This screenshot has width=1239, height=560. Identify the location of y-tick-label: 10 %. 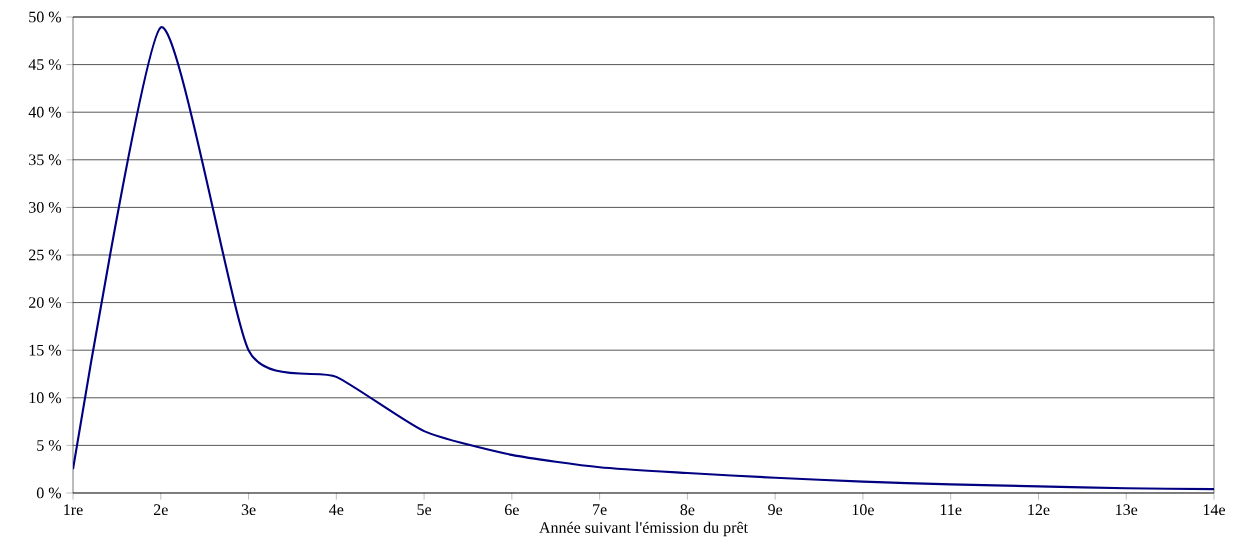
(45, 398).